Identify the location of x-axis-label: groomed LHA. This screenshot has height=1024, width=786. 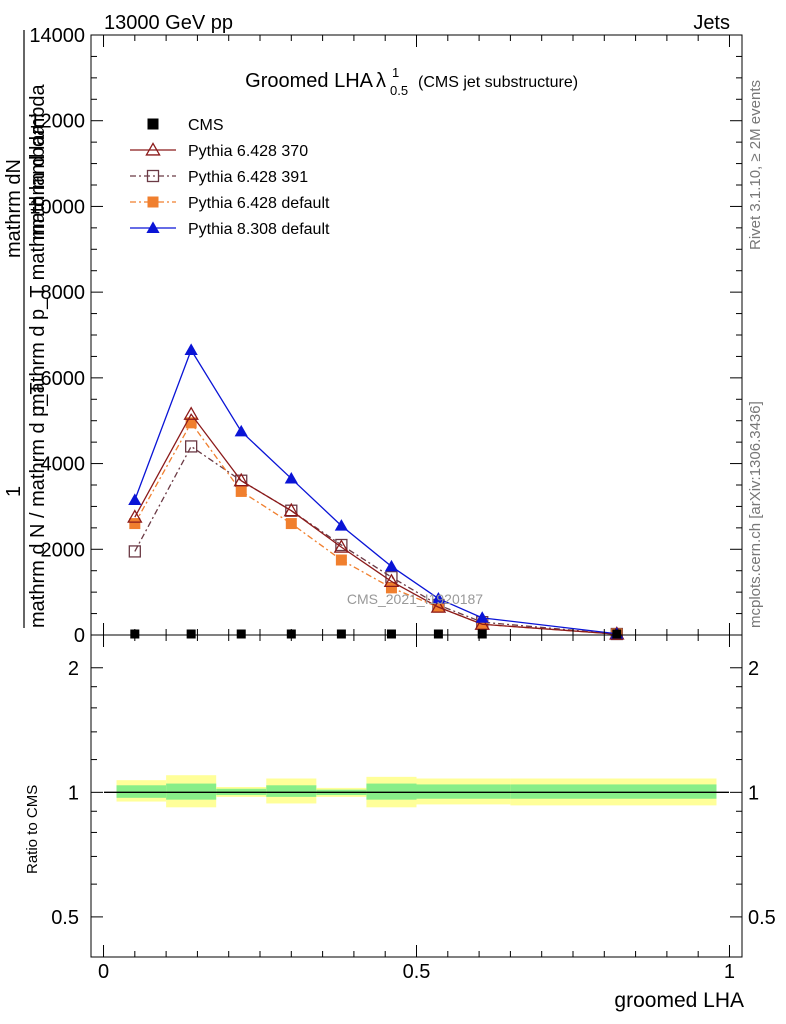
(679, 1000).